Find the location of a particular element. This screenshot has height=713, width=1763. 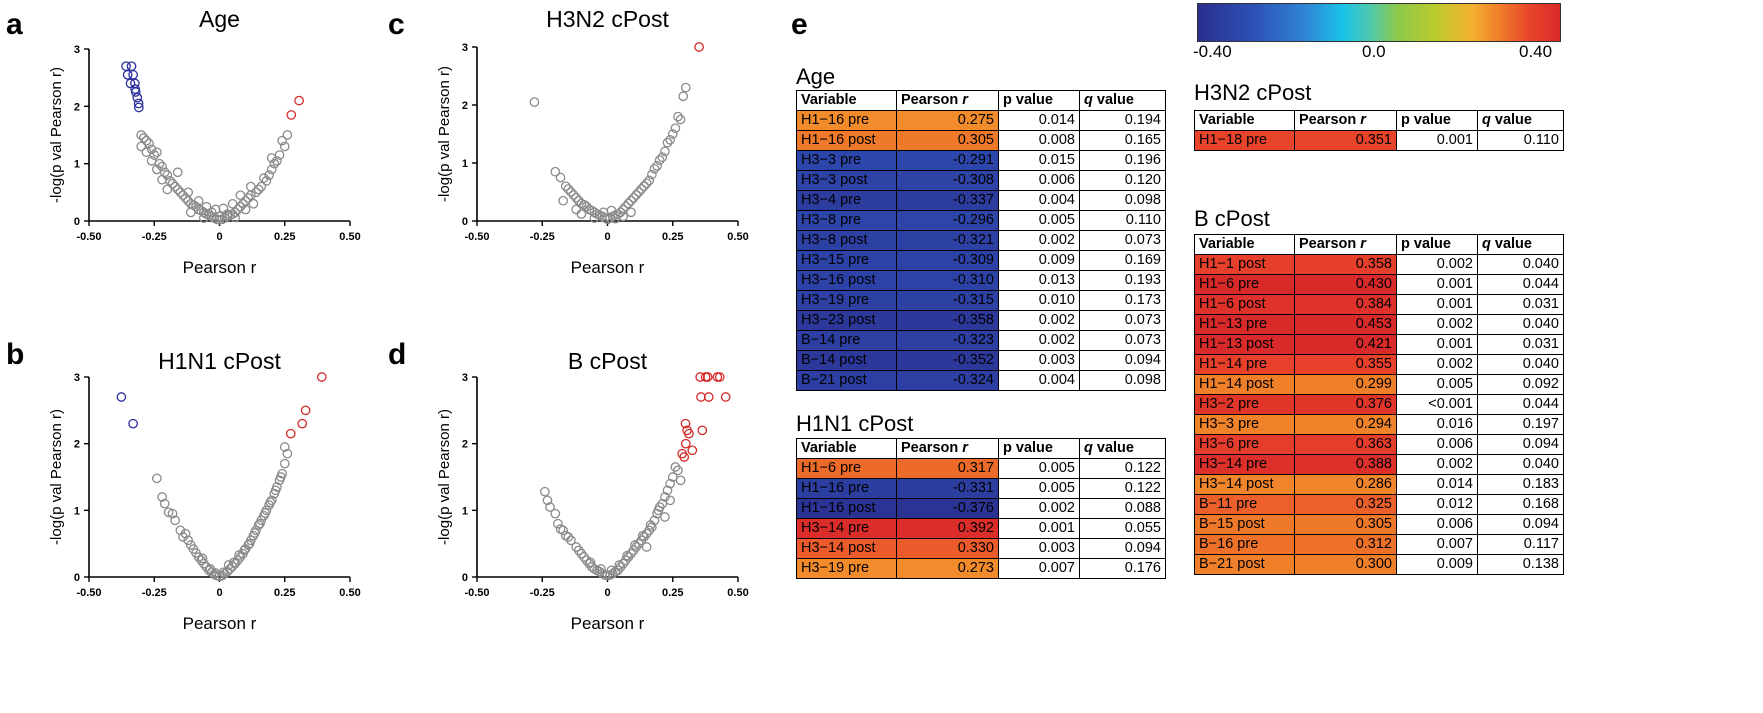

cell-variable: H1−6 post is located at coordinates (1244, 304).